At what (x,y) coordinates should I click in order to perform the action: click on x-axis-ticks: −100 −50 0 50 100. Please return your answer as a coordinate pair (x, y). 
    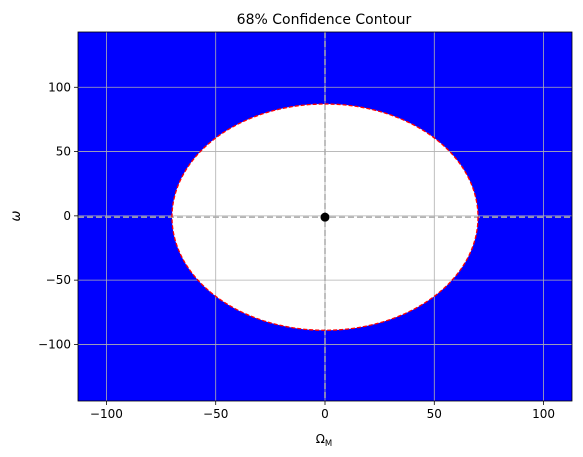
    Looking at the image, I should click on (322, 411).